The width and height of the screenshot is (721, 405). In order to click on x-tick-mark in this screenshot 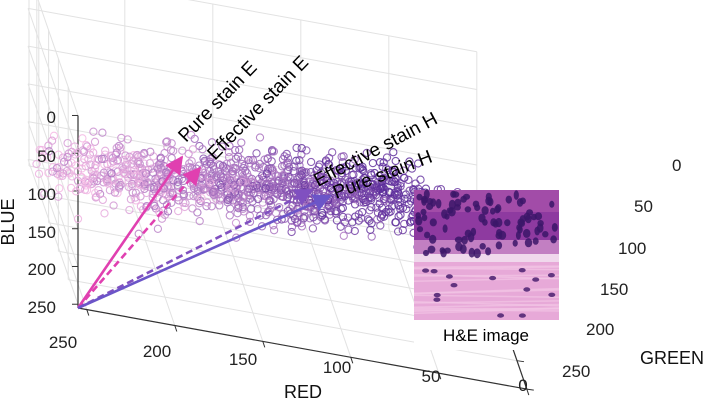, I will do `click(176, 328)`.